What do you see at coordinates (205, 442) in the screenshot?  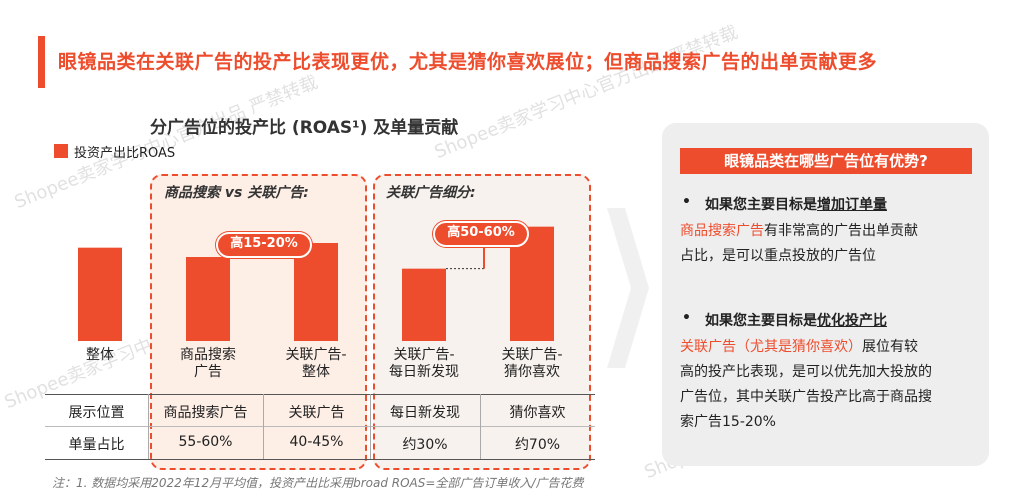 I see `table-cell: 55-60%` at bounding box center [205, 442].